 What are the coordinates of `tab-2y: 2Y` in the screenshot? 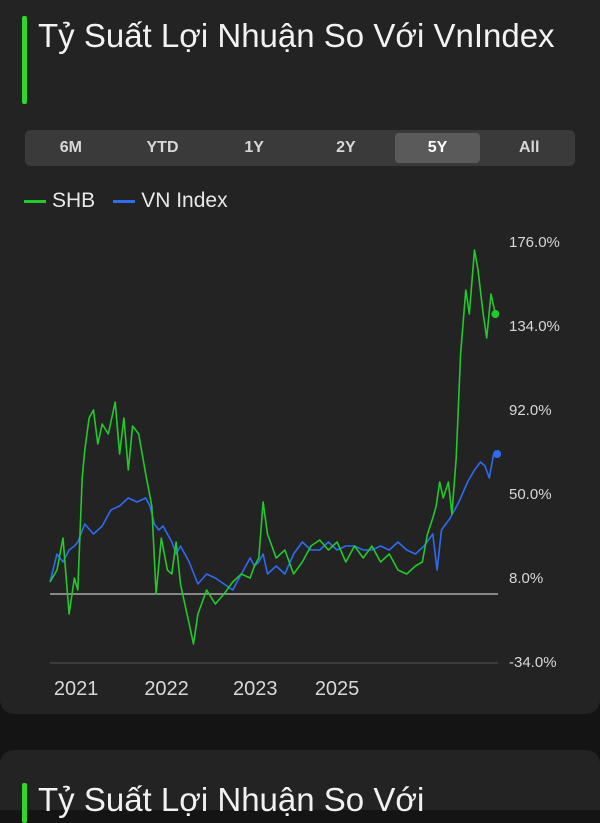 It's located at (346, 147).